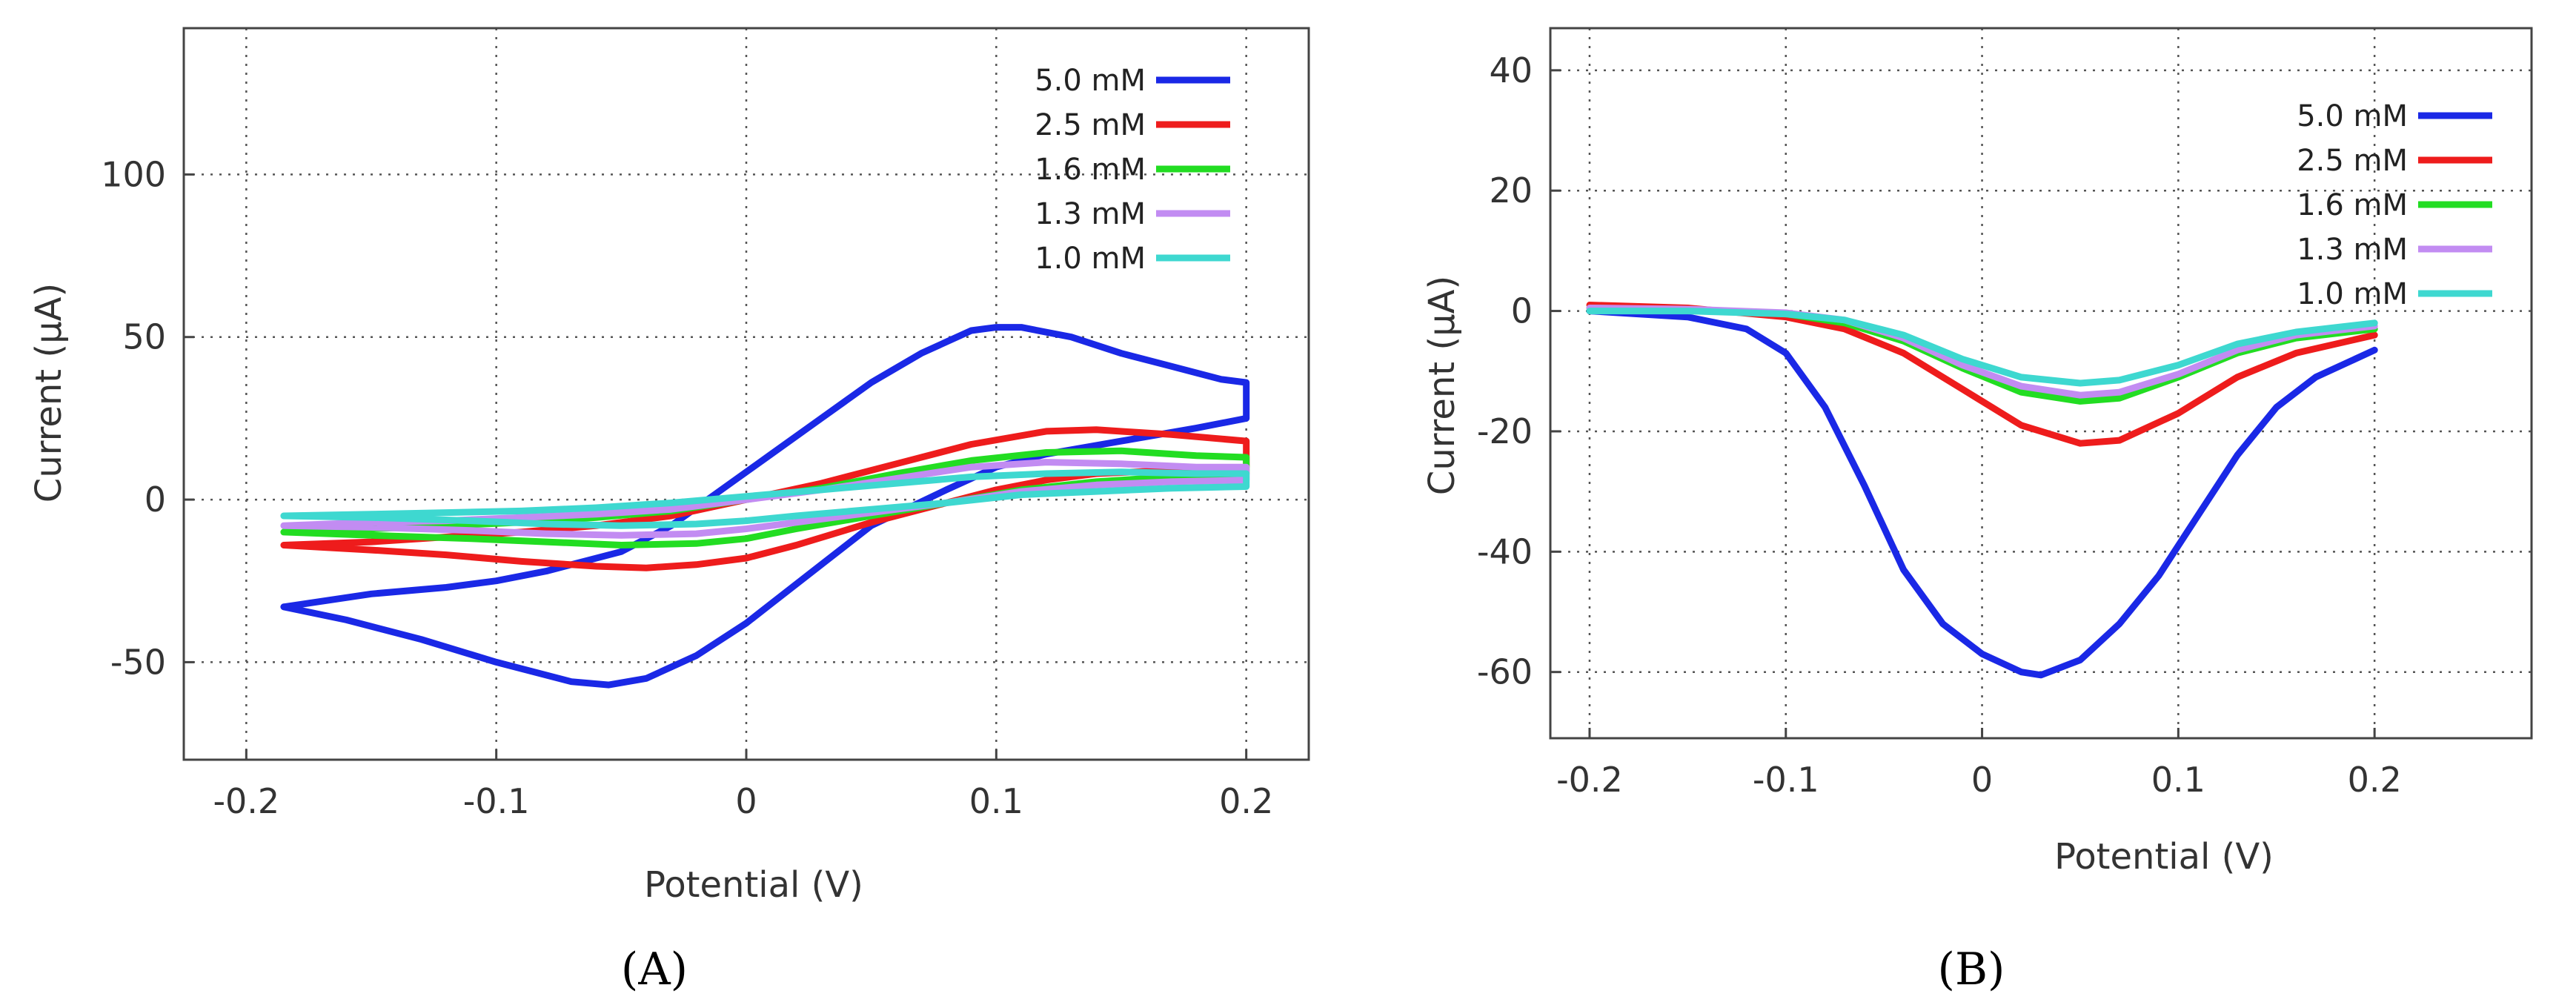  What do you see at coordinates (1505, 672) in the screenshot?
I see `panel-b-y-tick-label: -60` at bounding box center [1505, 672].